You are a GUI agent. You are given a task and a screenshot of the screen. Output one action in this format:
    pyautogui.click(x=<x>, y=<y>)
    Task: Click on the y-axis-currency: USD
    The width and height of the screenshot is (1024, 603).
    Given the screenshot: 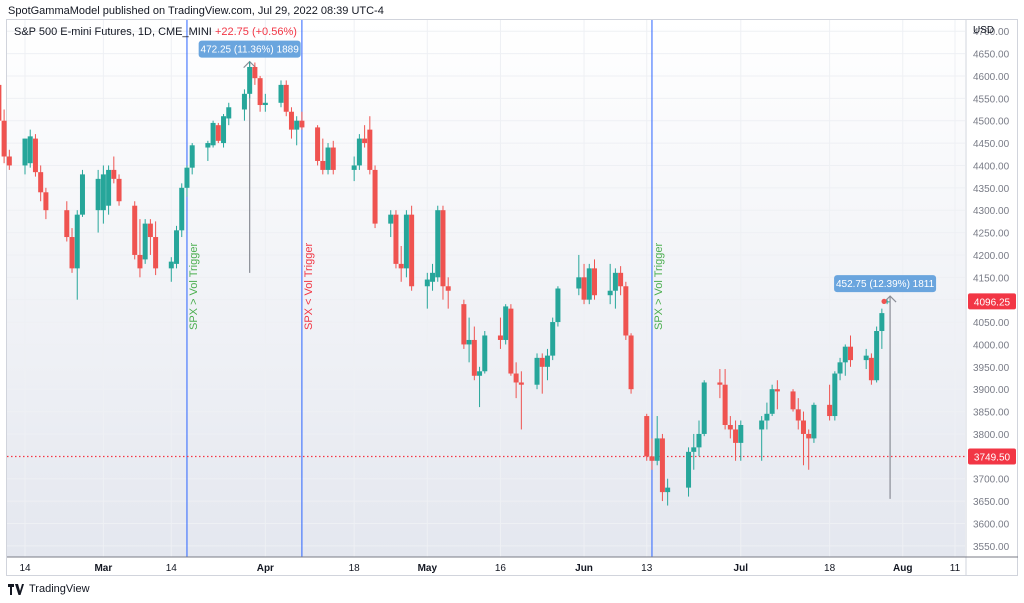 What is the action you would take?
    pyautogui.click(x=983, y=30)
    